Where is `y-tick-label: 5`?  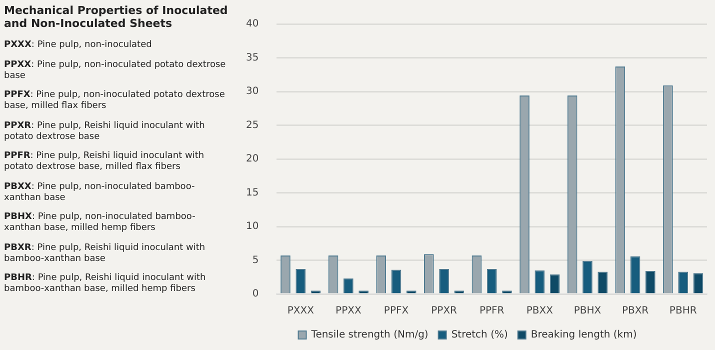 y-tick-label: 5 is located at coordinates (255, 260).